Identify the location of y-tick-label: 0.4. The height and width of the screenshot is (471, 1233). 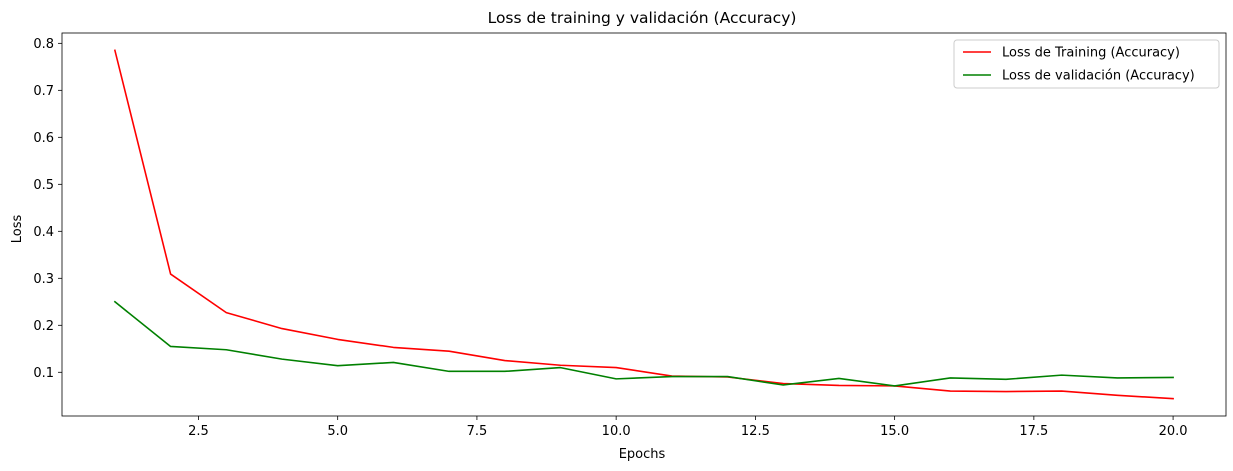
(43, 232).